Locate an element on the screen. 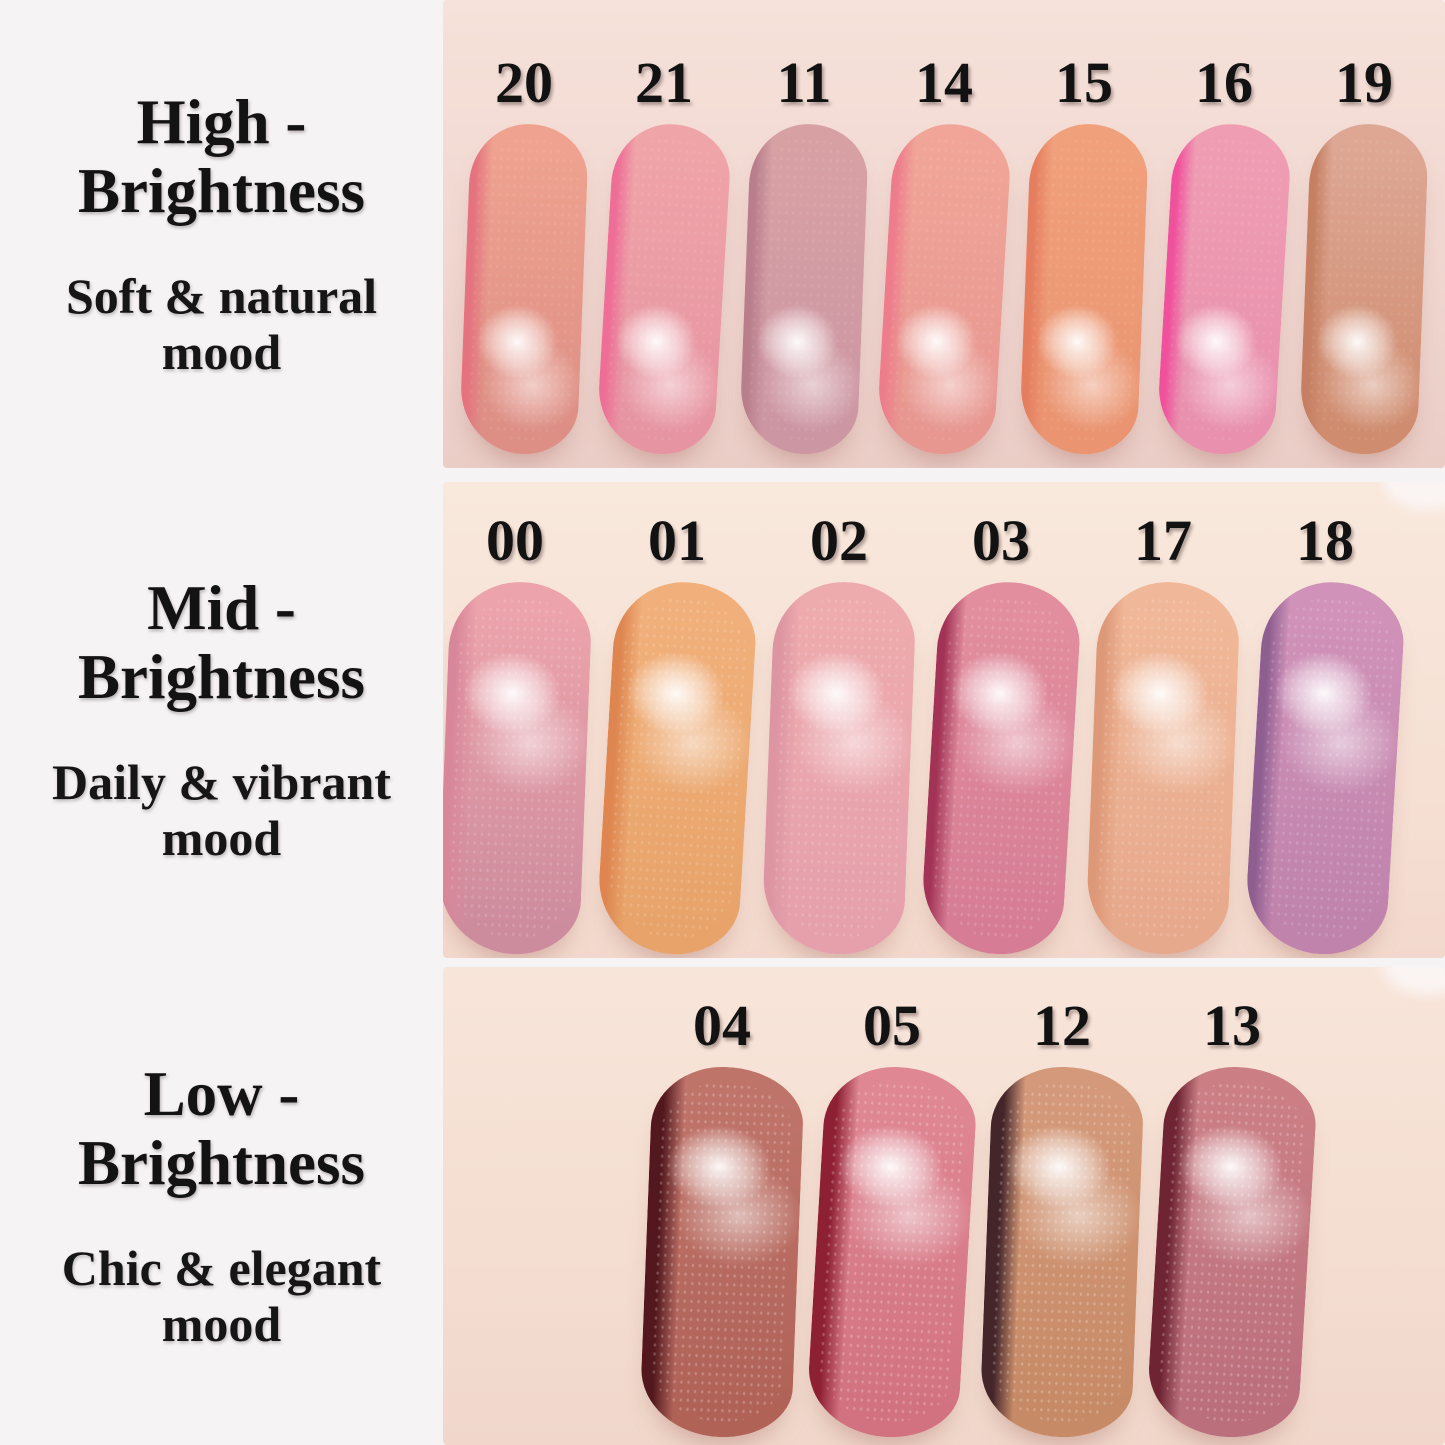 This screenshot has width=1445, height=1445. swatch-item: 13 is located at coordinates (1232, 1217).